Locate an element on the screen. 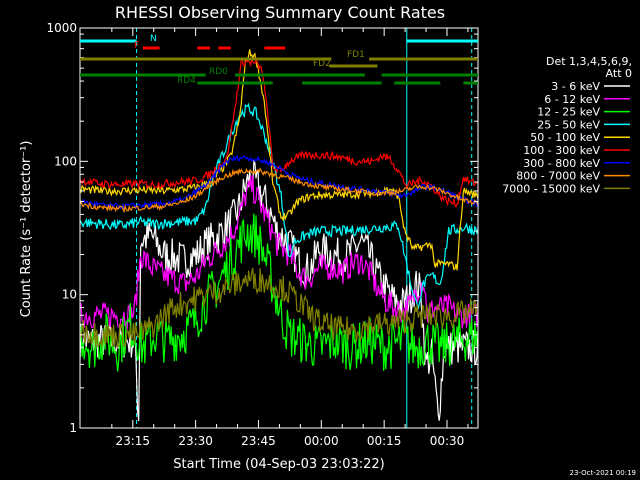  legend-label-6: 300 - 800 keV is located at coordinates (561, 163).